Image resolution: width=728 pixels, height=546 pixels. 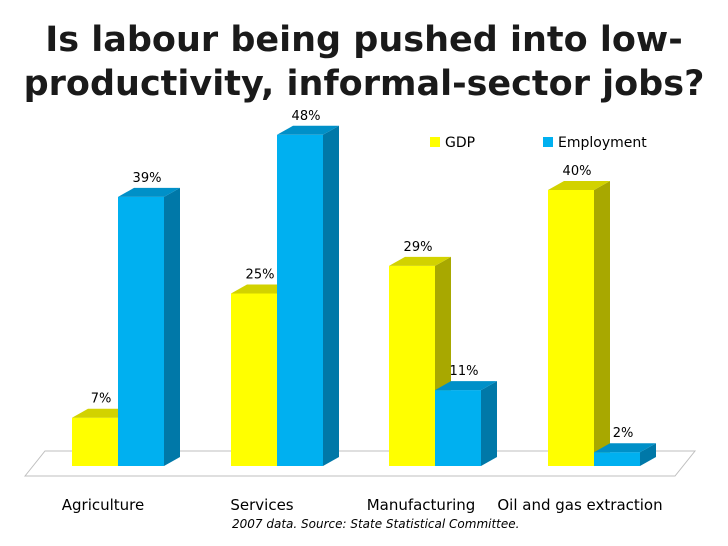 What do you see at coordinates (538, 143) in the screenshot?
I see `legend: GDP Employment` at bounding box center [538, 143].